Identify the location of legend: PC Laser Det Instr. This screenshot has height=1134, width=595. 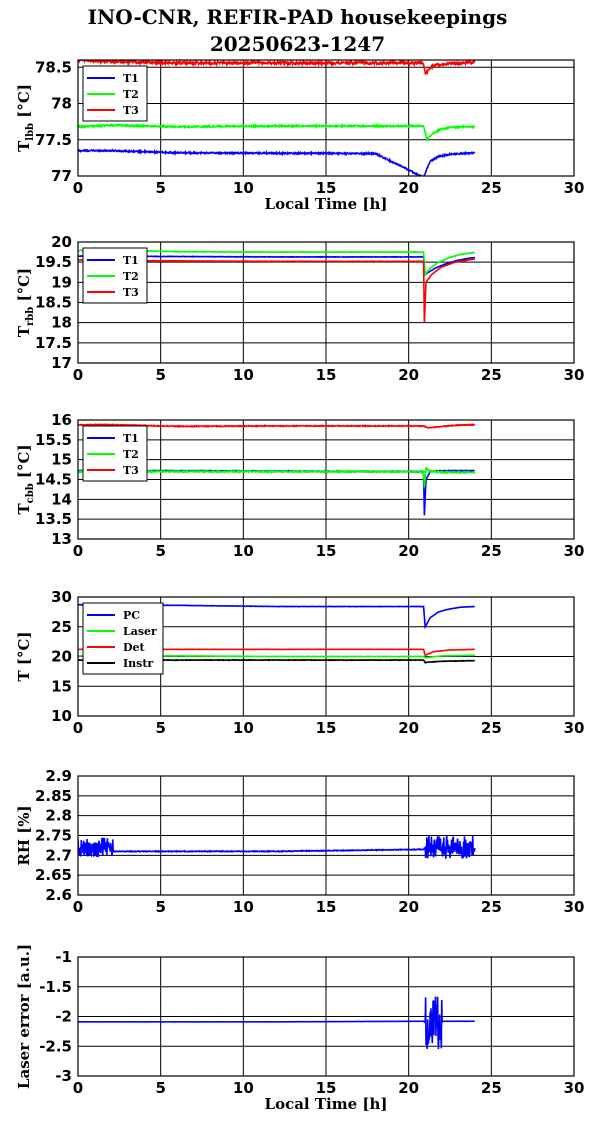
(123, 638).